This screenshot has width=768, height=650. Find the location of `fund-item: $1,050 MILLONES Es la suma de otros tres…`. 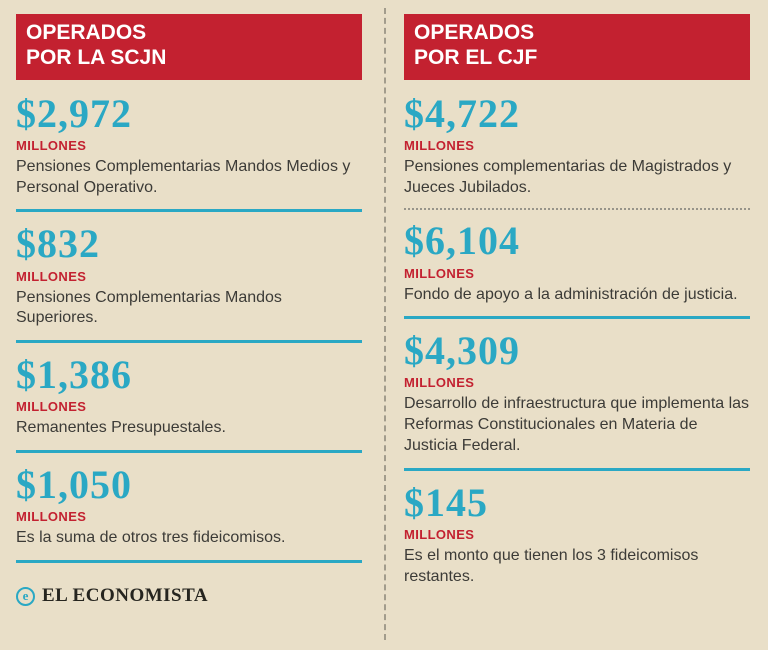

fund-item: $1,050 MILLONES Es la suma de otros tres… is located at coordinates (189, 513).